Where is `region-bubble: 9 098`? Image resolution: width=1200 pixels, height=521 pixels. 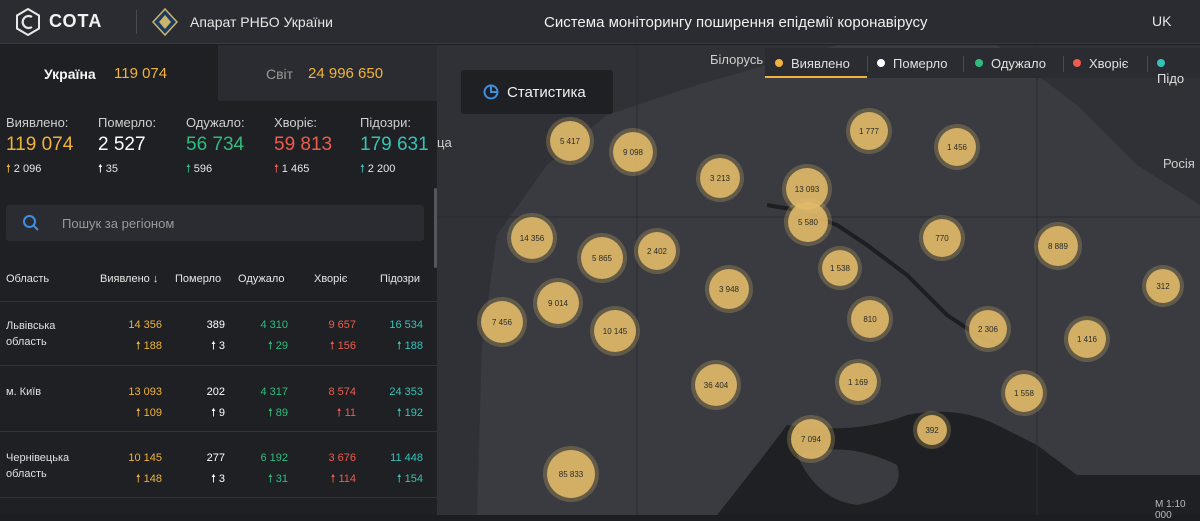 region-bubble: 9 098 is located at coordinates (633, 152).